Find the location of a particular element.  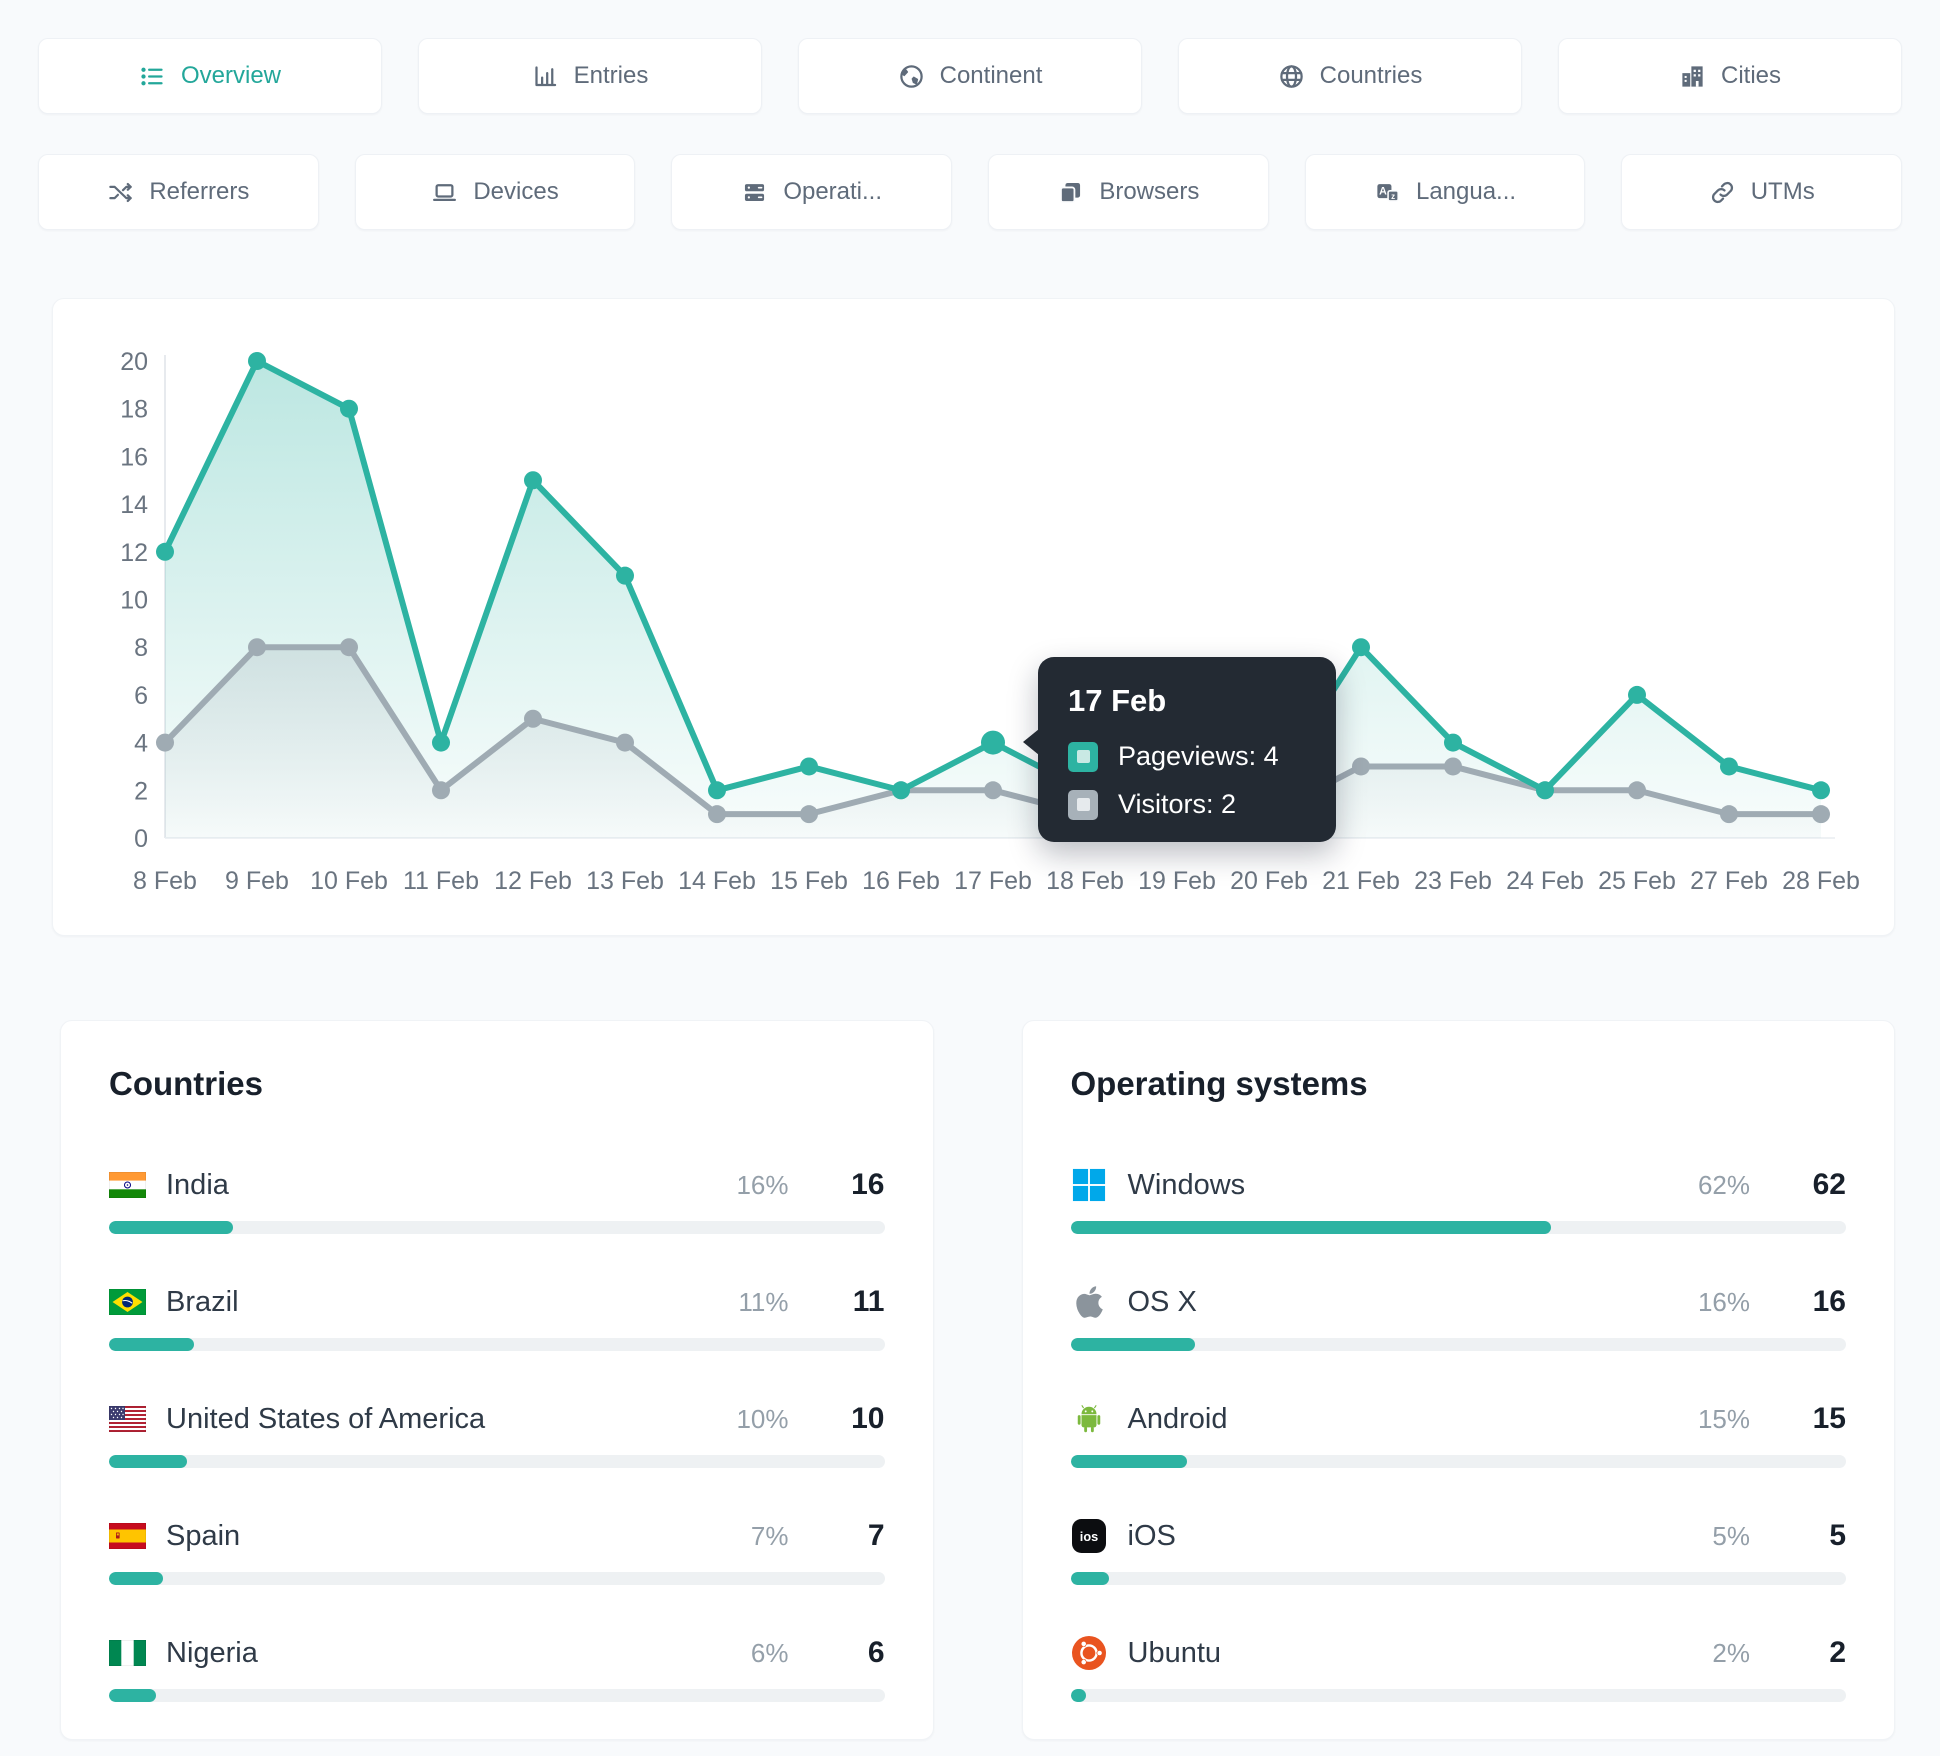

stat-row-brazil: Brazil 11% 11 is located at coordinates (497, 1315).